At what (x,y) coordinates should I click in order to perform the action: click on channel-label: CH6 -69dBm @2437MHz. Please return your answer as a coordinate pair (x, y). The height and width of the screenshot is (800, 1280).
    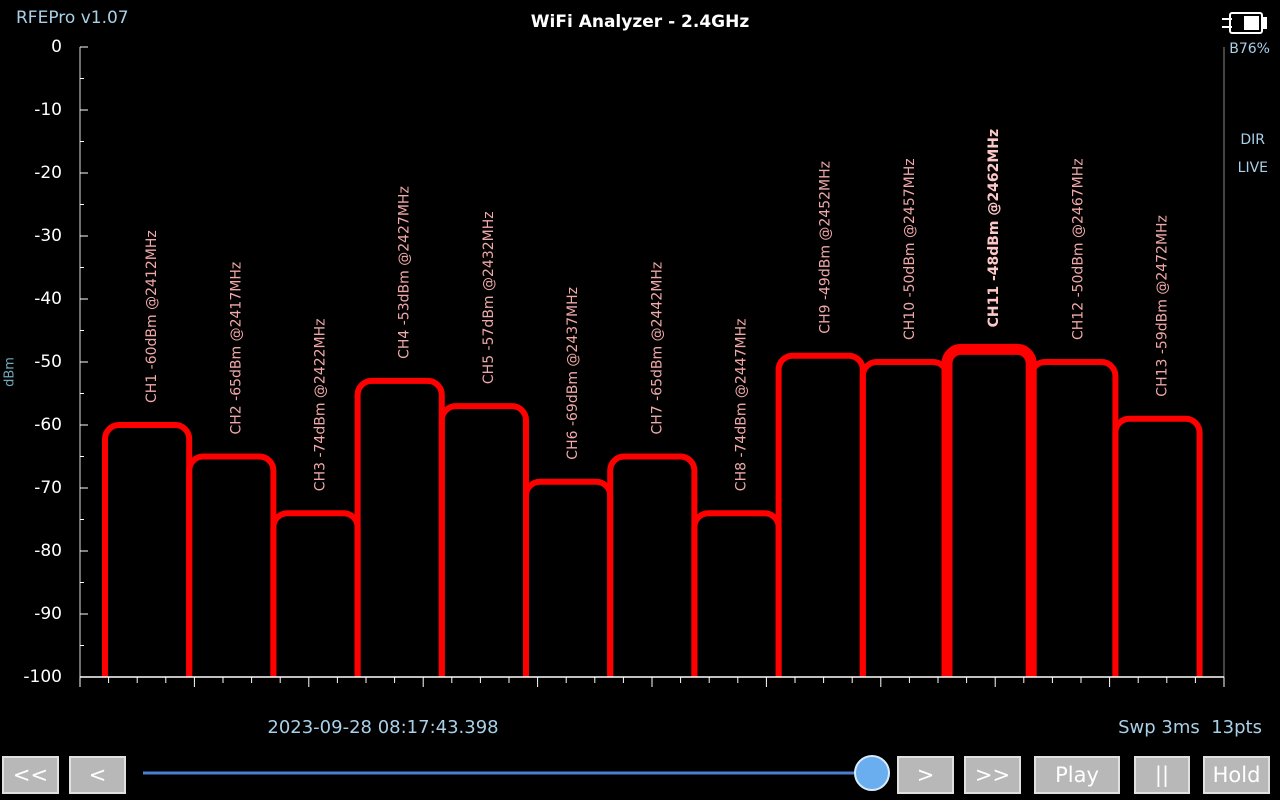
    Looking at the image, I should click on (573, 373).